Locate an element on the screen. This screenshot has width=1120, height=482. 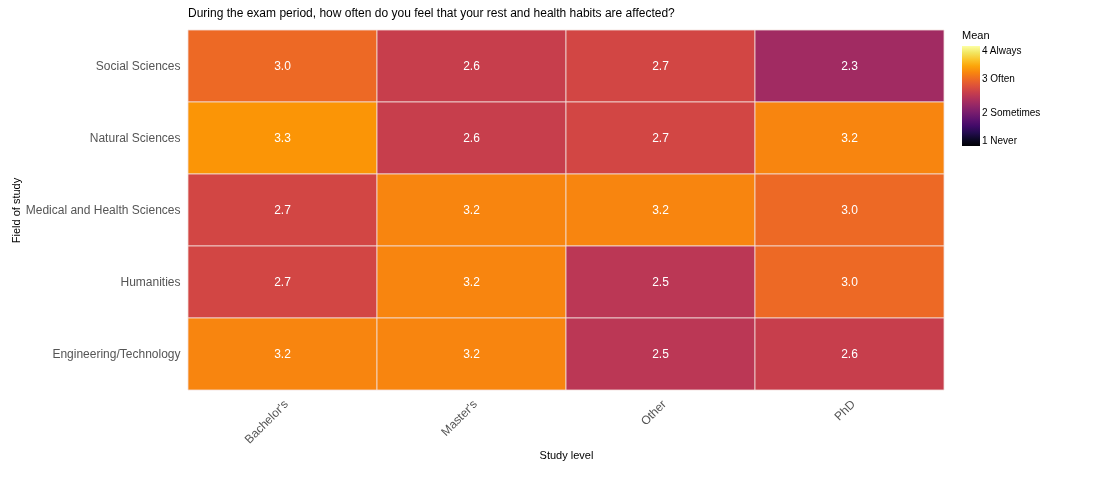
y-tick-label: Medical and Health Sciences is located at coordinates (103, 210).